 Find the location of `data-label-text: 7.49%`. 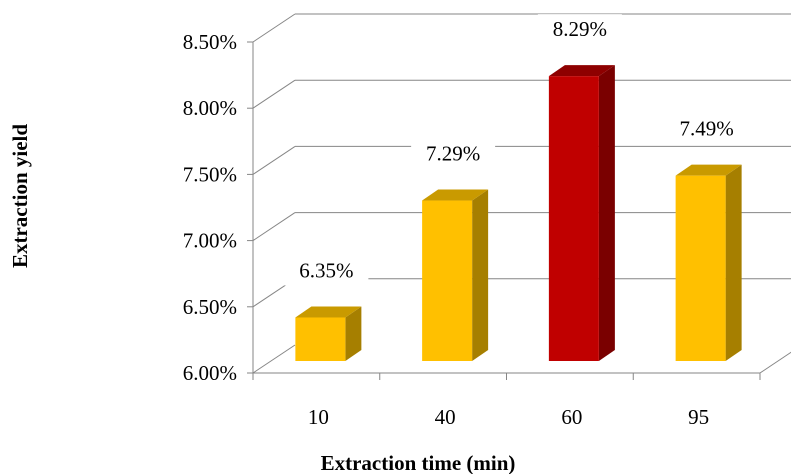

data-label-text: 7.49% is located at coordinates (707, 129).